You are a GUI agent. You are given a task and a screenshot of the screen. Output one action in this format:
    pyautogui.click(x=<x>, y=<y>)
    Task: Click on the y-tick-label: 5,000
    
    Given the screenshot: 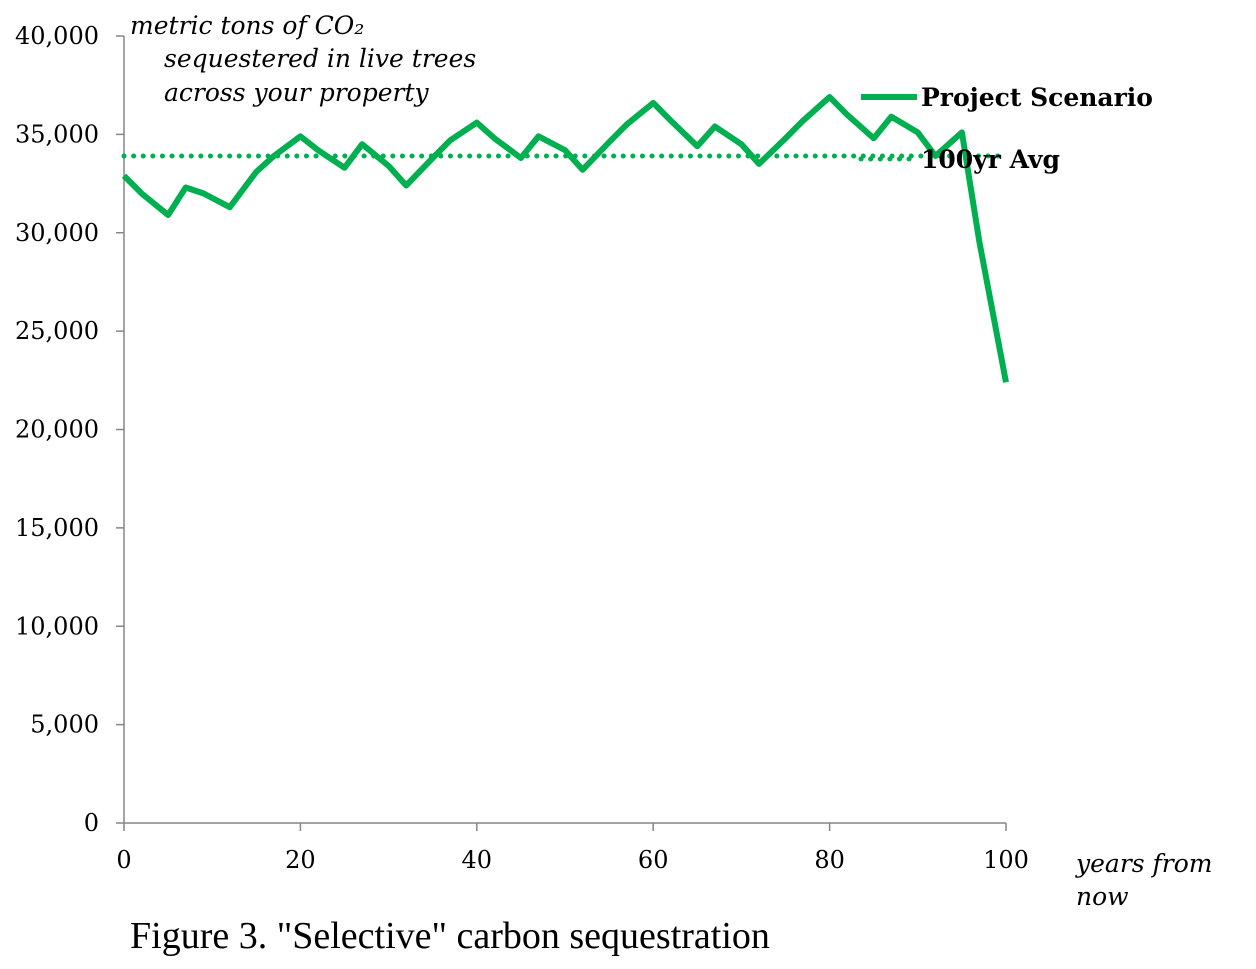 What is the action you would take?
    pyautogui.click(x=64, y=725)
    